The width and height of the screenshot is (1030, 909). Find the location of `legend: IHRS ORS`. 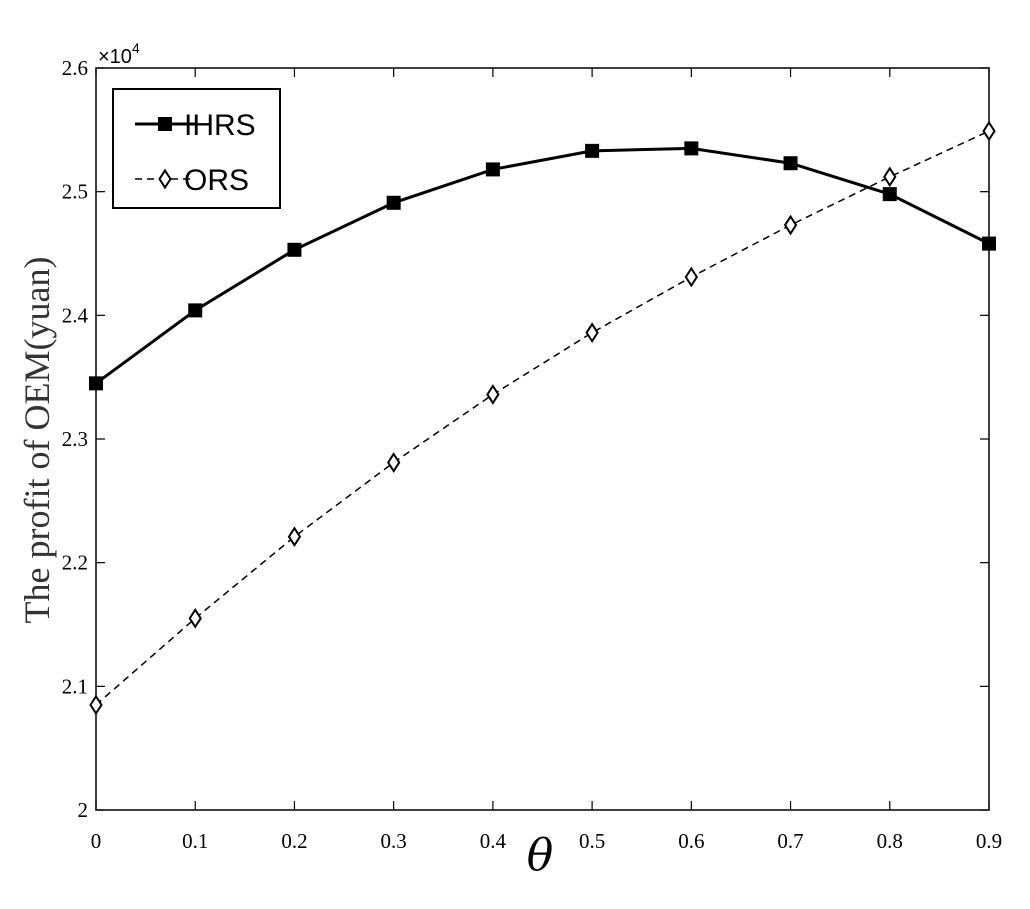

legend: IHRS ORS is located at coordinates (196, 148).